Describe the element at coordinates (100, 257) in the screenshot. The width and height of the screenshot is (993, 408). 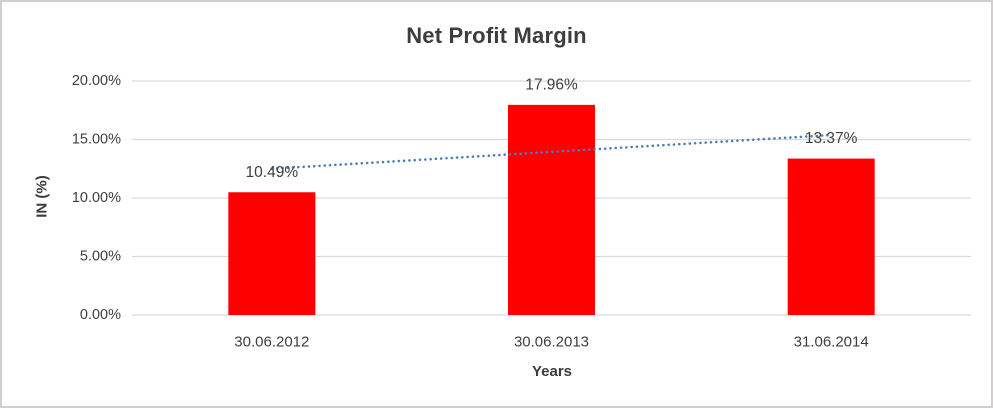
I see `y-tick-label: 5.00%` at that location.